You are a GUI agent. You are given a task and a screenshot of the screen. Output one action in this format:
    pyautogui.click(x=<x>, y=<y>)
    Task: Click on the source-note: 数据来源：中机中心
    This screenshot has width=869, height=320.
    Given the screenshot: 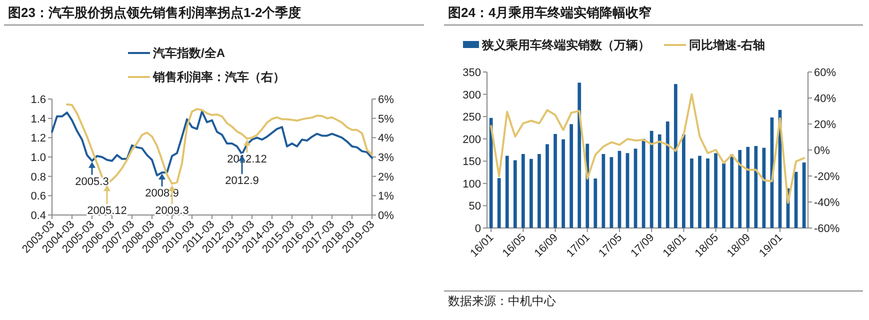 What is the action you would take?
    pyautogui.click(x=502, y=301)
    